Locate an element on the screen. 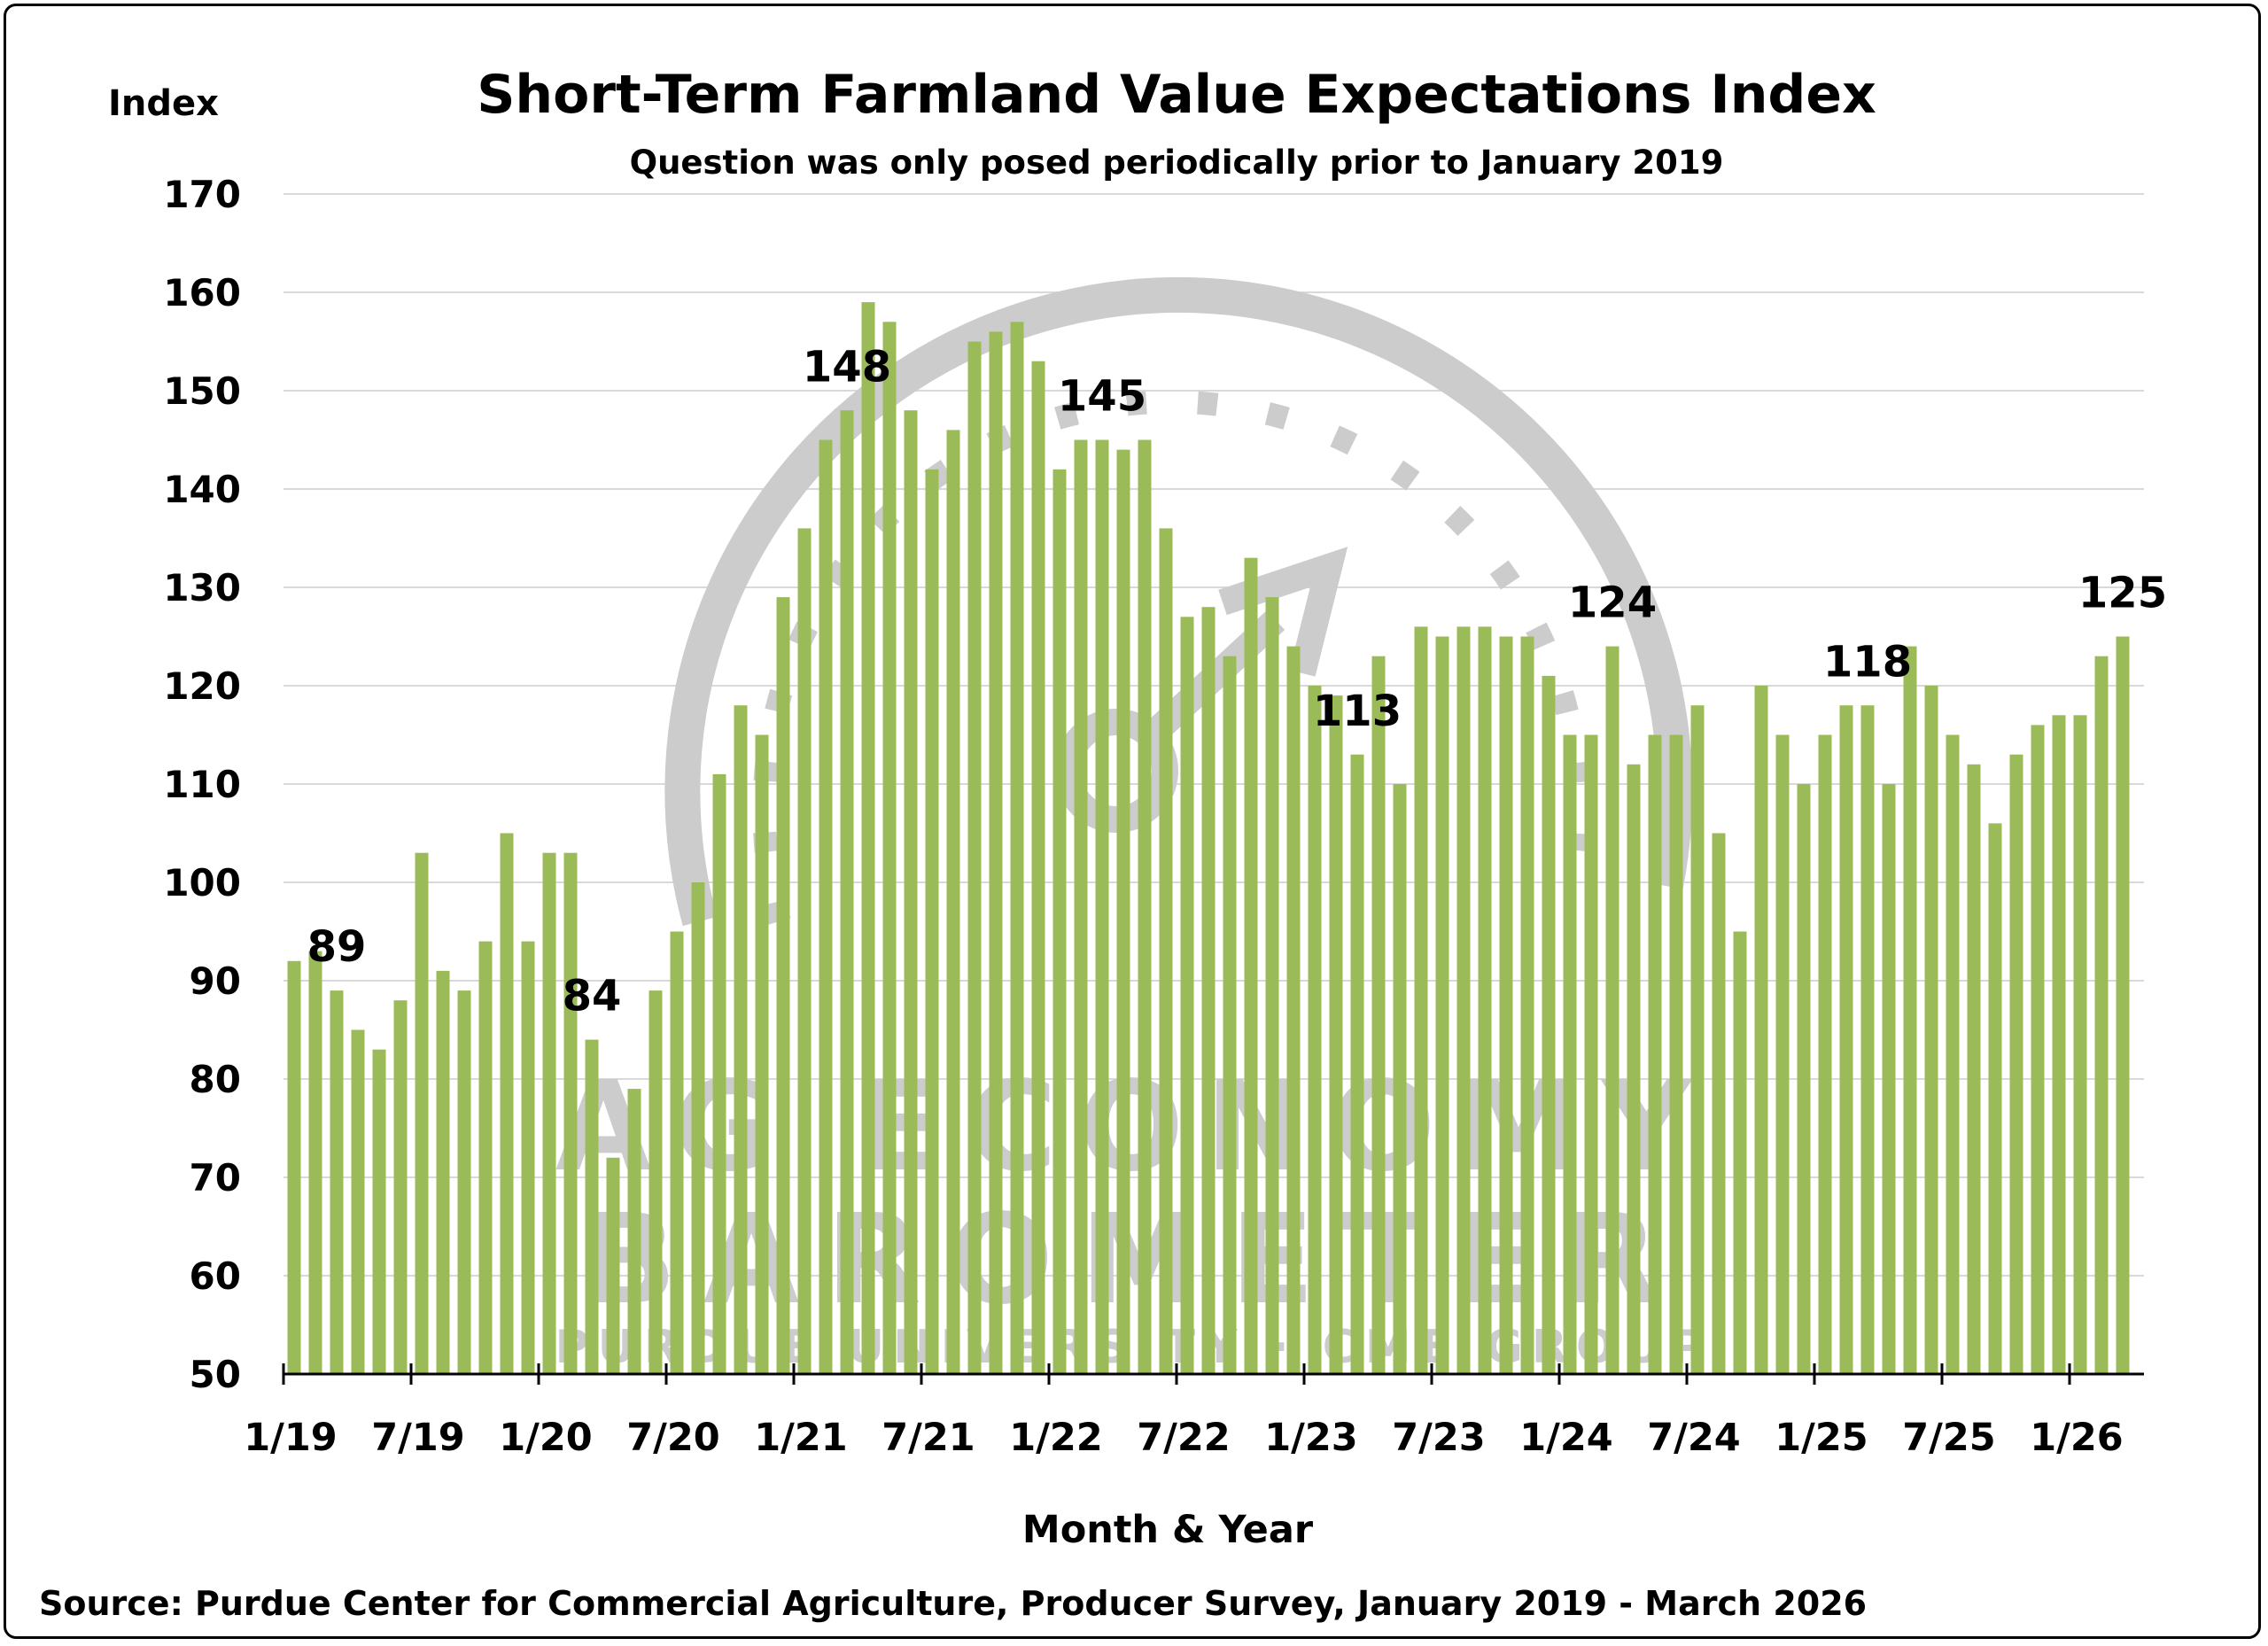 The width and height of the screenshot is (2268, 1646). bar-6/25 is located at coordinates (1931, 1030).